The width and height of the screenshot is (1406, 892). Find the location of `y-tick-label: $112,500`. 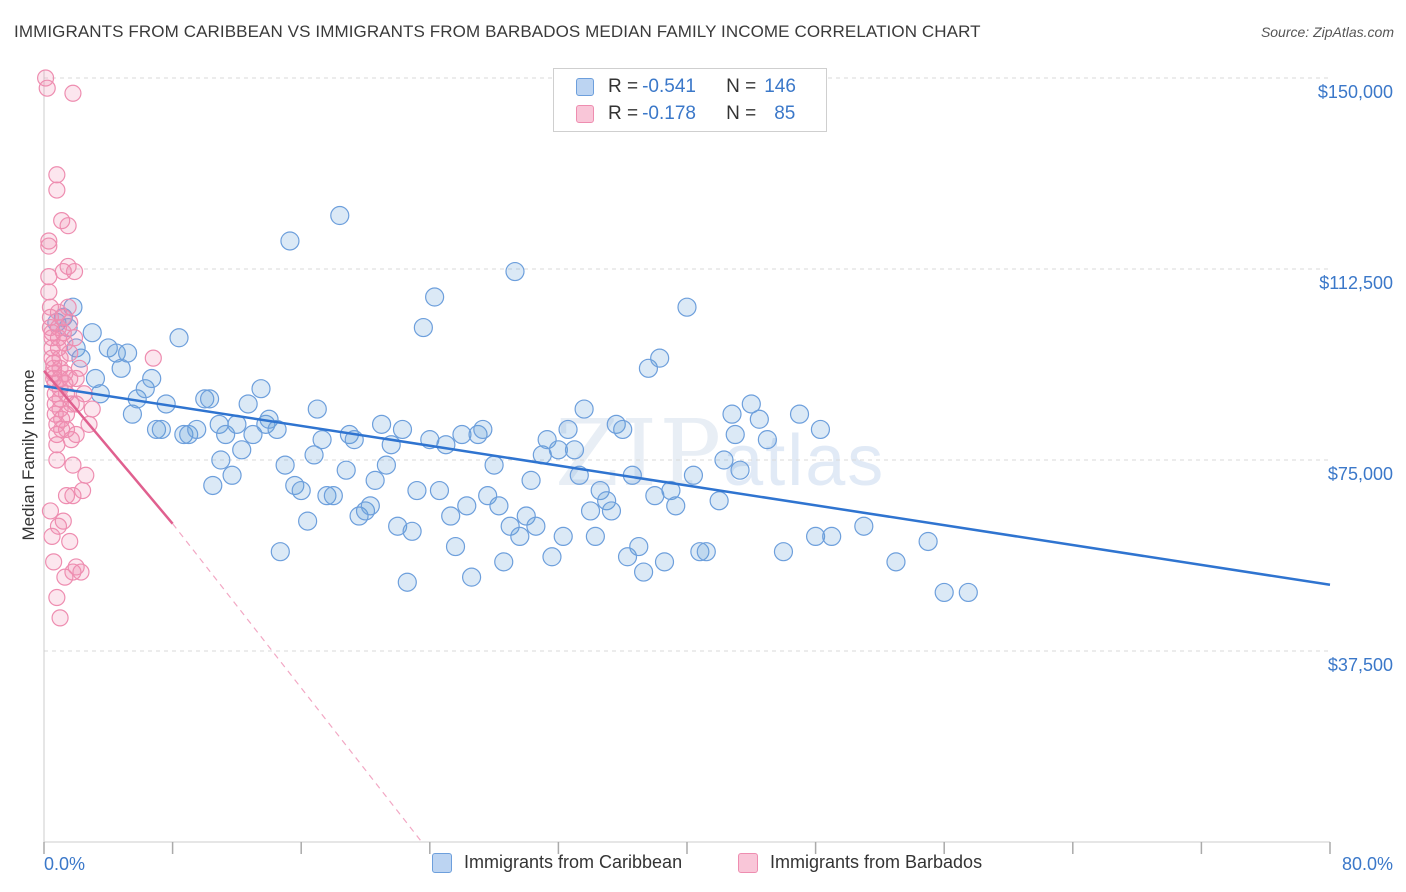

y-tick-label: $112,500 is located at coordinates (1356, 283).